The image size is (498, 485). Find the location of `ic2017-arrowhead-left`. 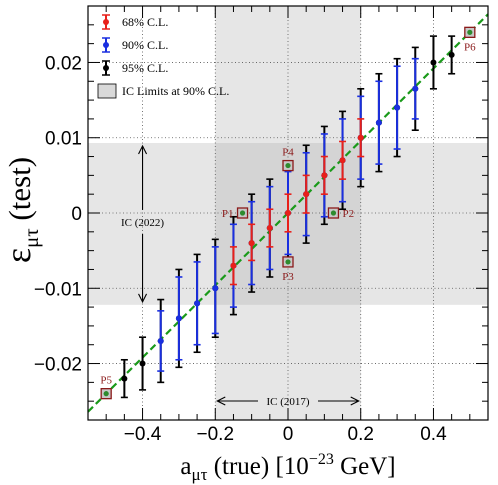

ic2017-arrowhead-left is located at coordinates (221, 401).